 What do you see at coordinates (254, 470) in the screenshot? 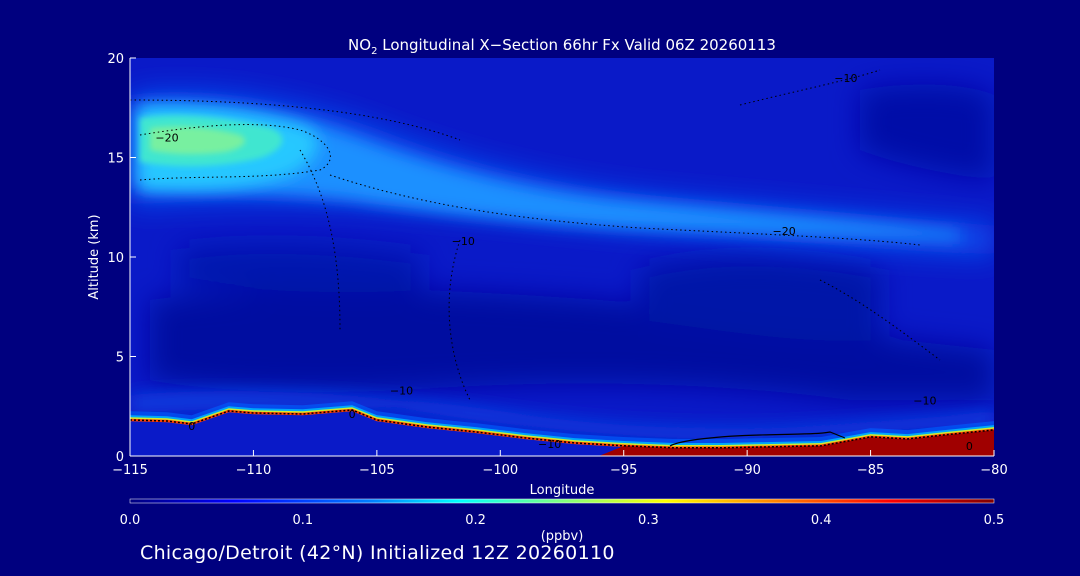
I see `x-tick-label: −110` at bounding box center [254, 470].